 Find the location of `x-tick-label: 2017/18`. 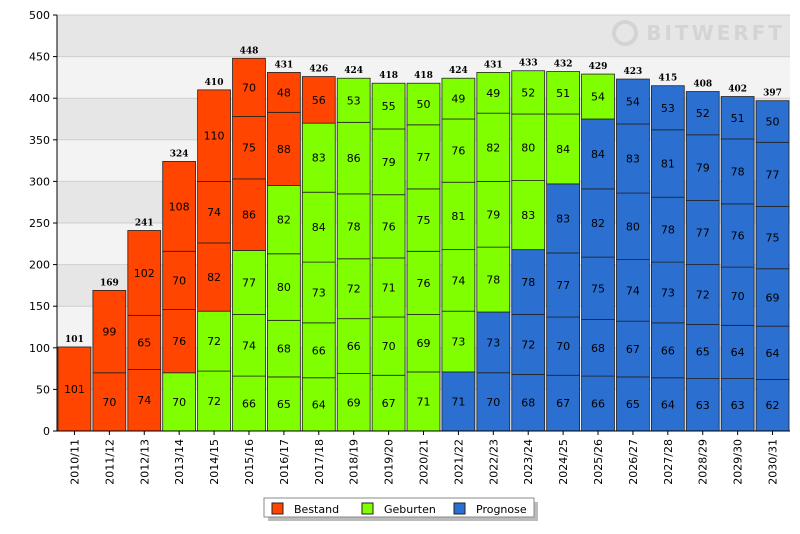

x-tick-label: 2017/18 is located at coordinates (319, 462).